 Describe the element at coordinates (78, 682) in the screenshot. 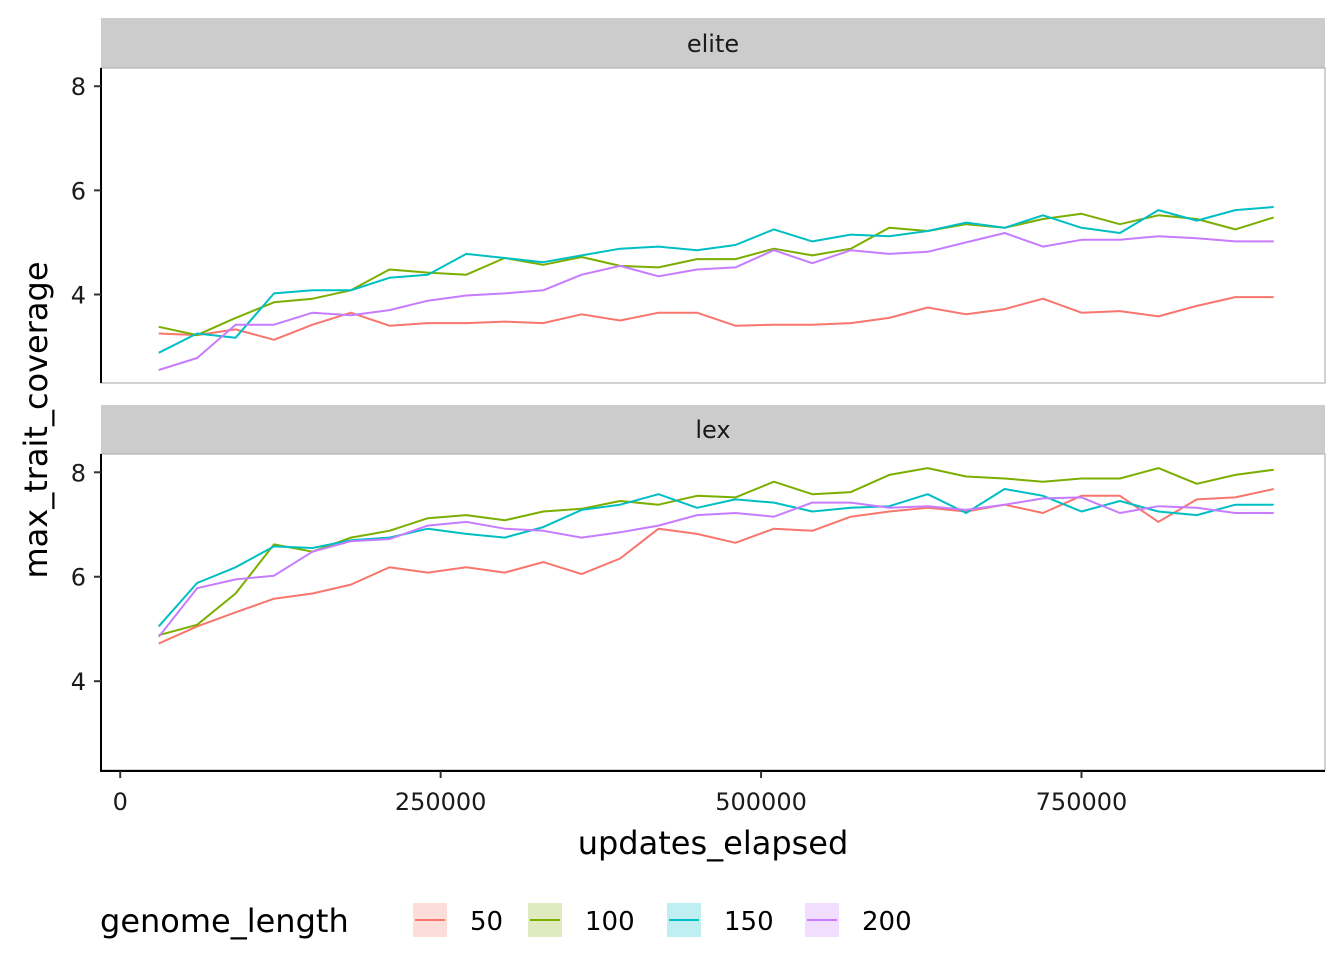

I see `y-tick-label-lex-4: 4` at that location.